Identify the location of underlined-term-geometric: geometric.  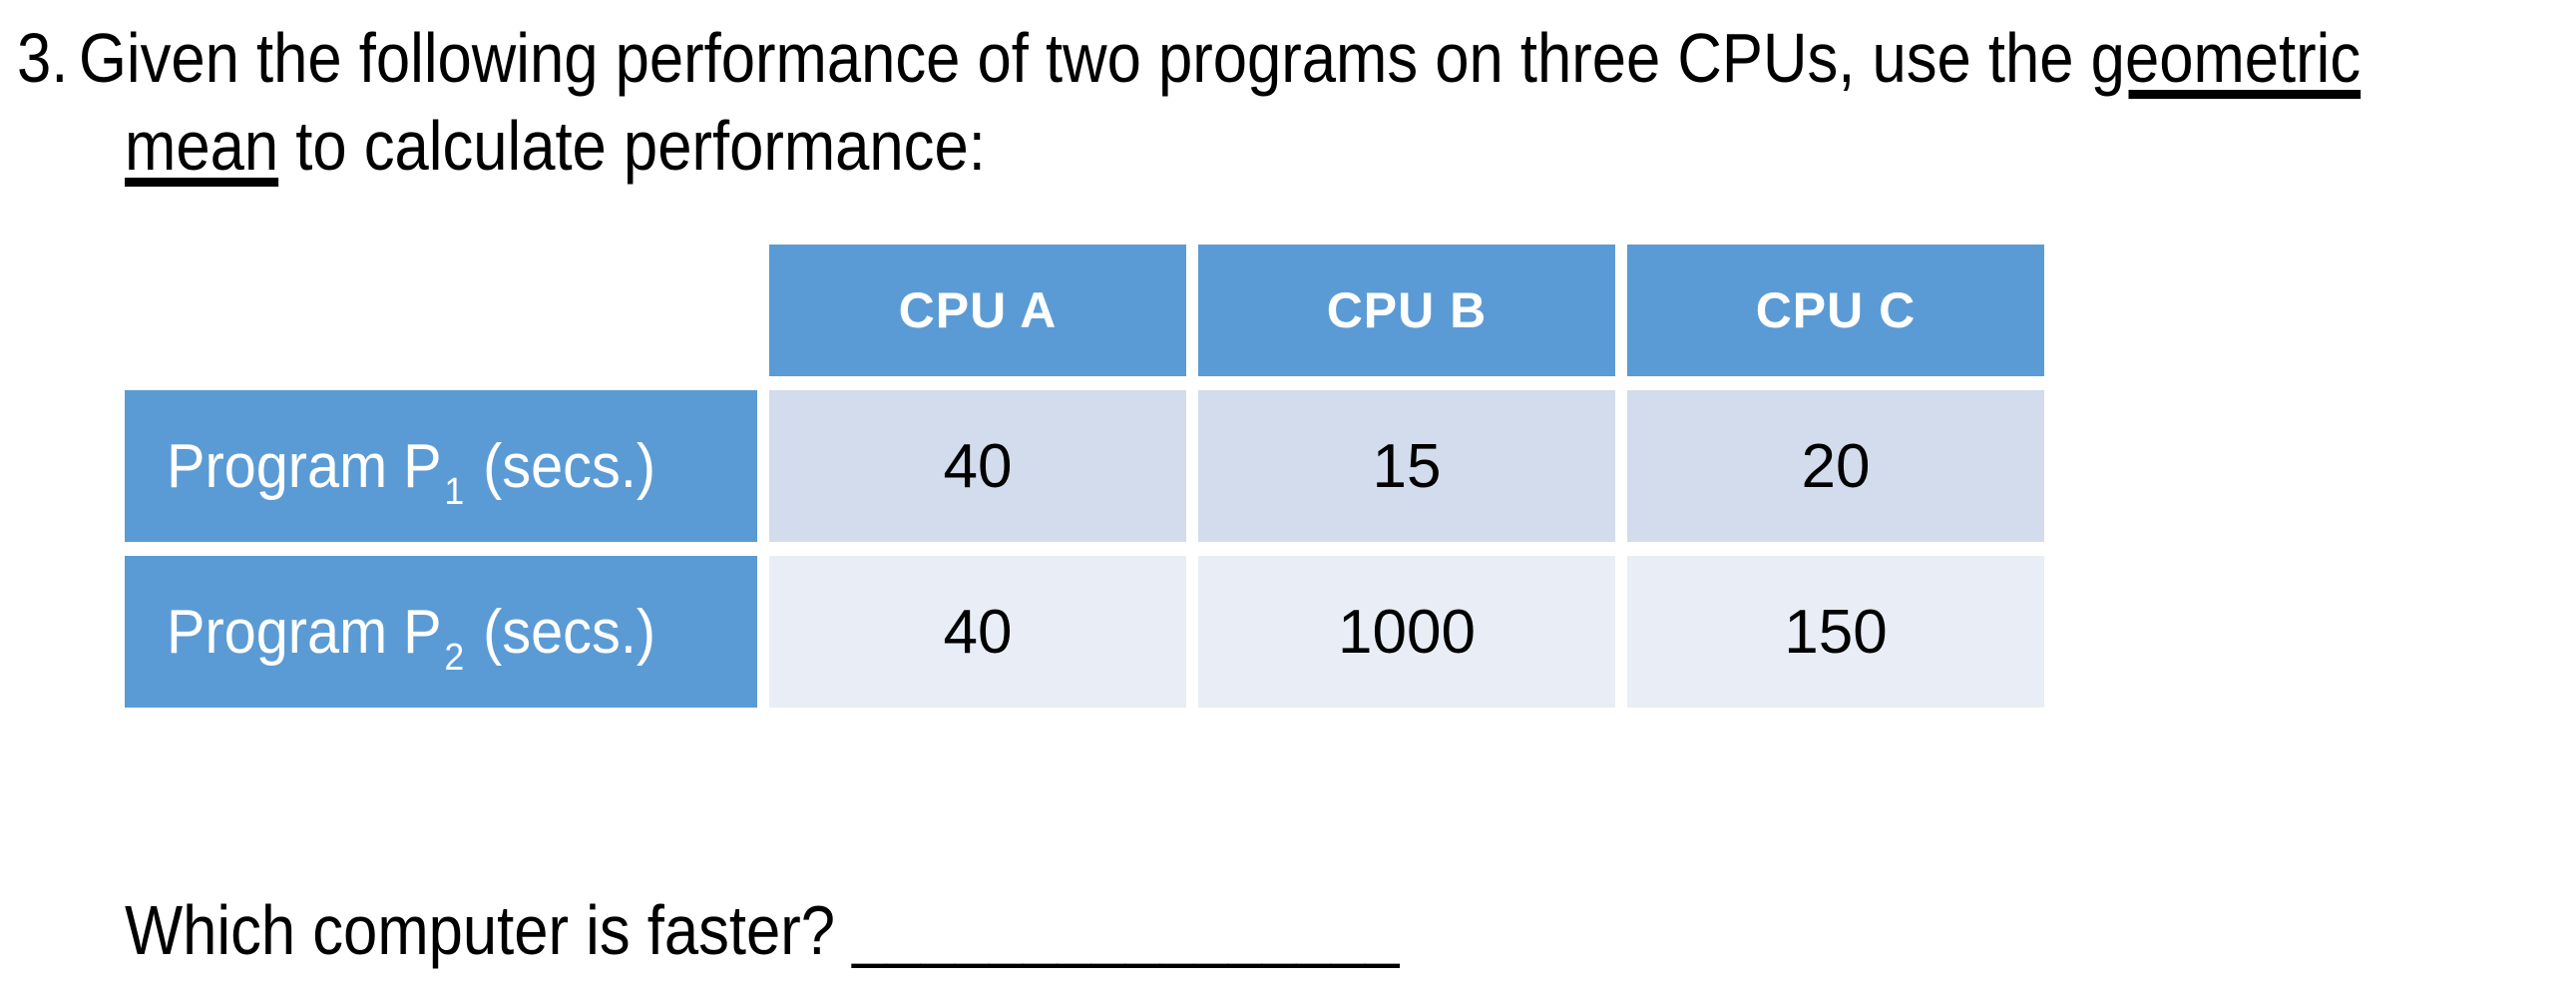
(2225, 58).